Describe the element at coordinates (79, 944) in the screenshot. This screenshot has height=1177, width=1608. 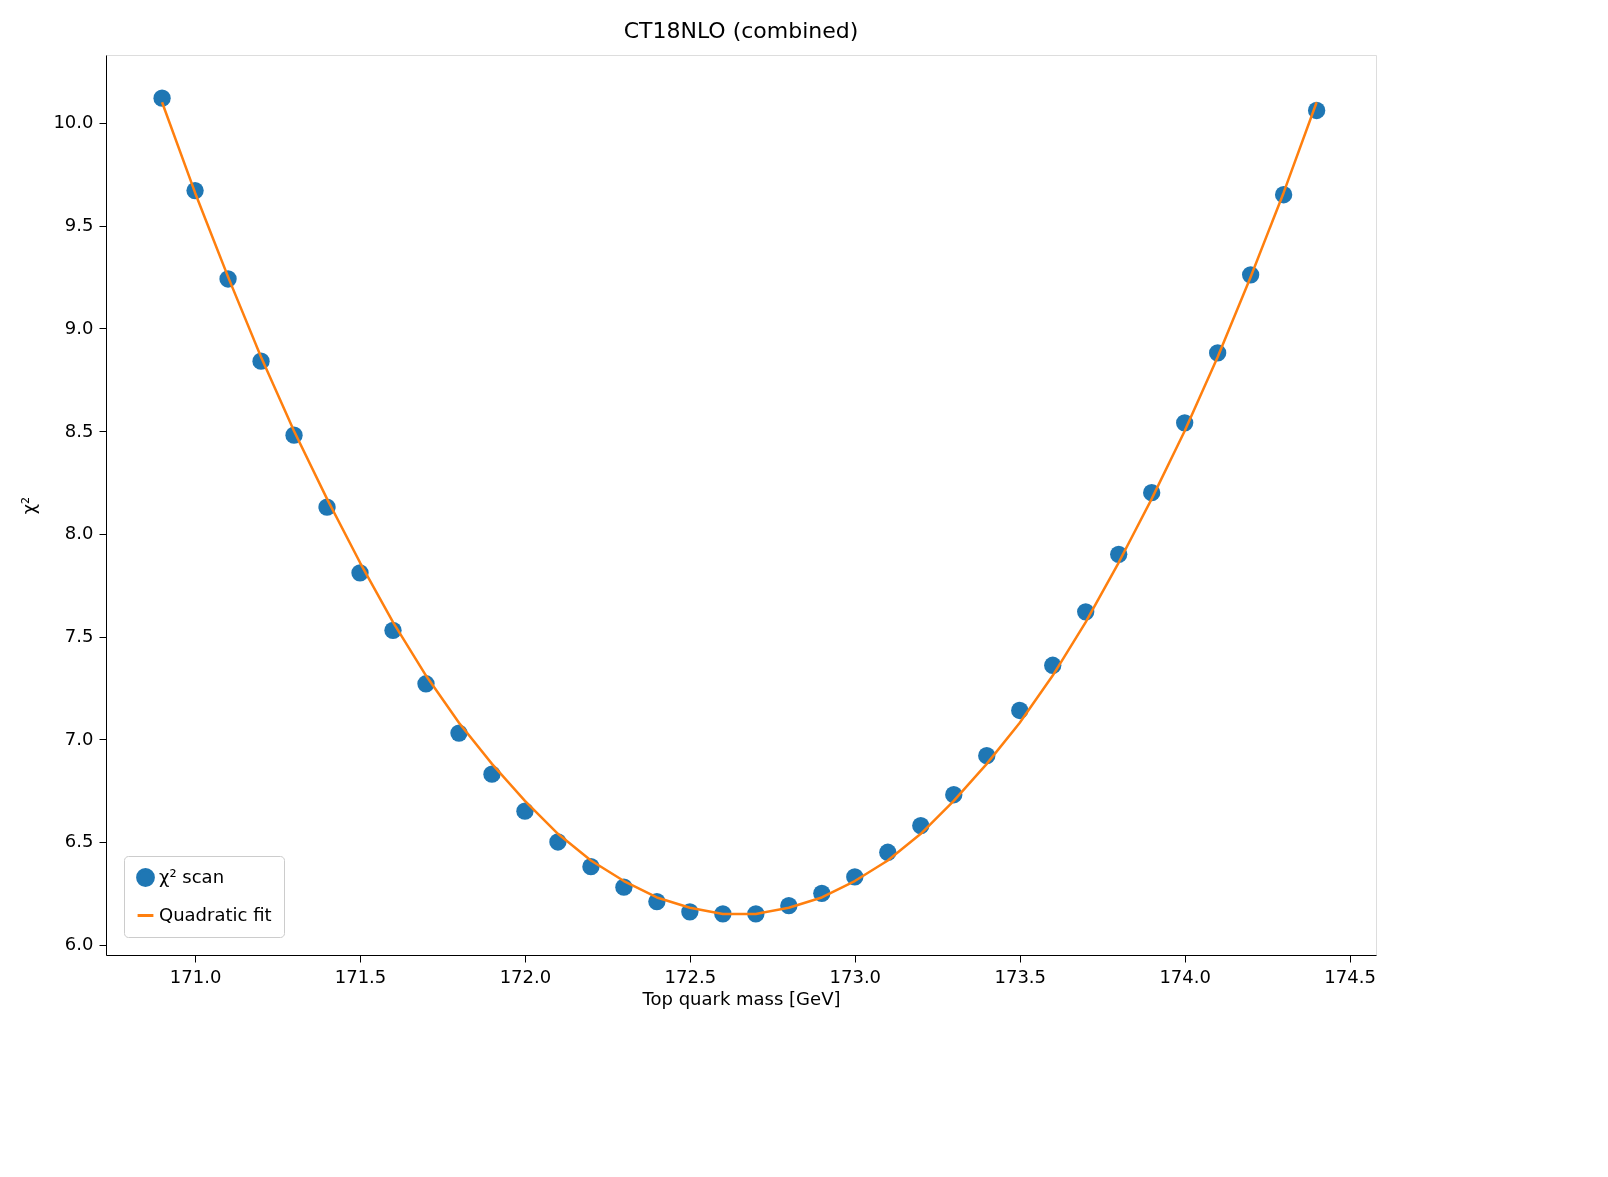
I see `y-tick-label: 6.0` at that location.